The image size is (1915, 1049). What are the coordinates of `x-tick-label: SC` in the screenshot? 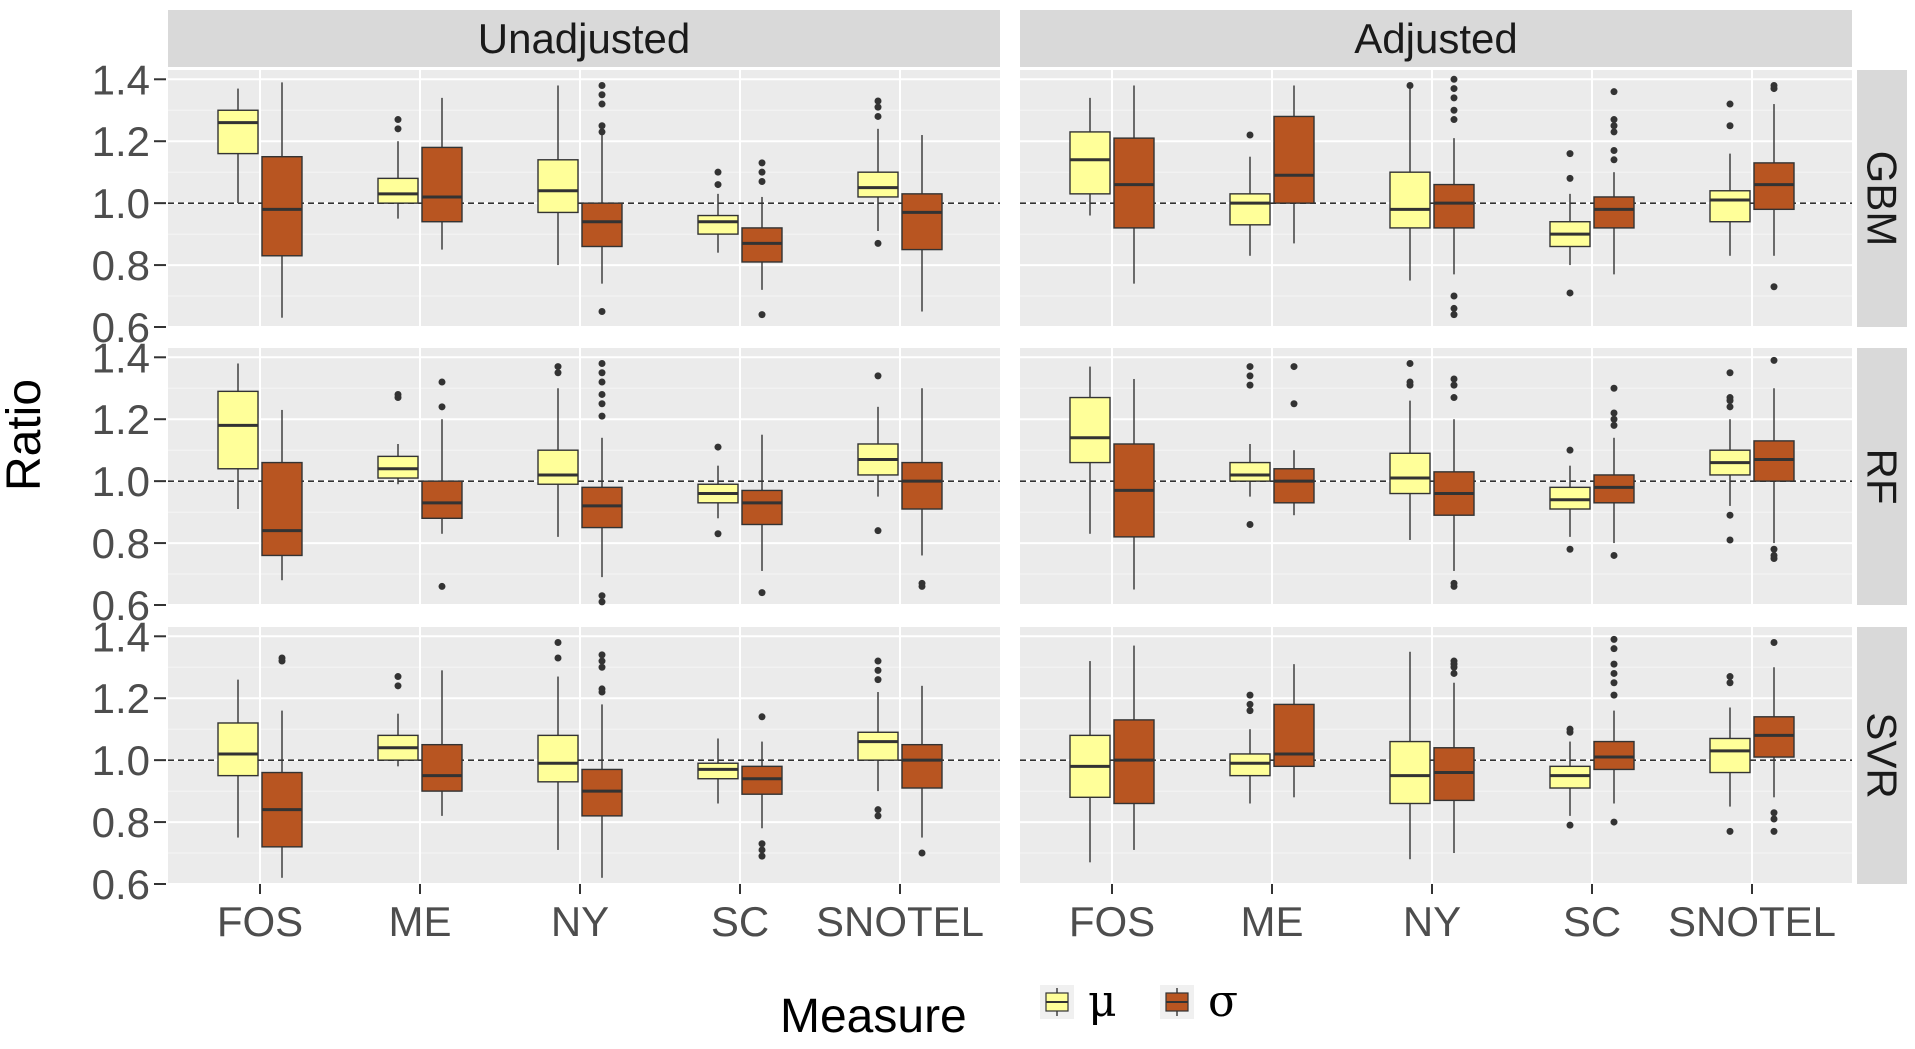 It's located at (1592, 921).